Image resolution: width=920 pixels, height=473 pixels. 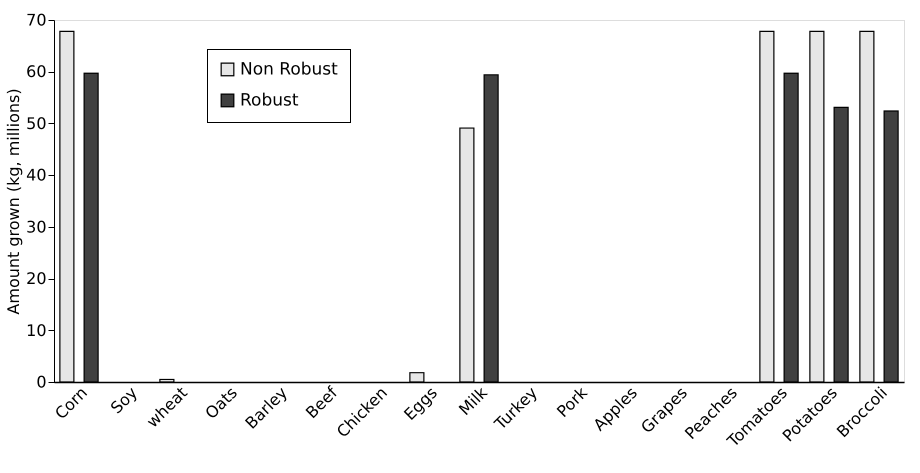 I want to click on y-tick-label: 60, so click(x=36, y=72).